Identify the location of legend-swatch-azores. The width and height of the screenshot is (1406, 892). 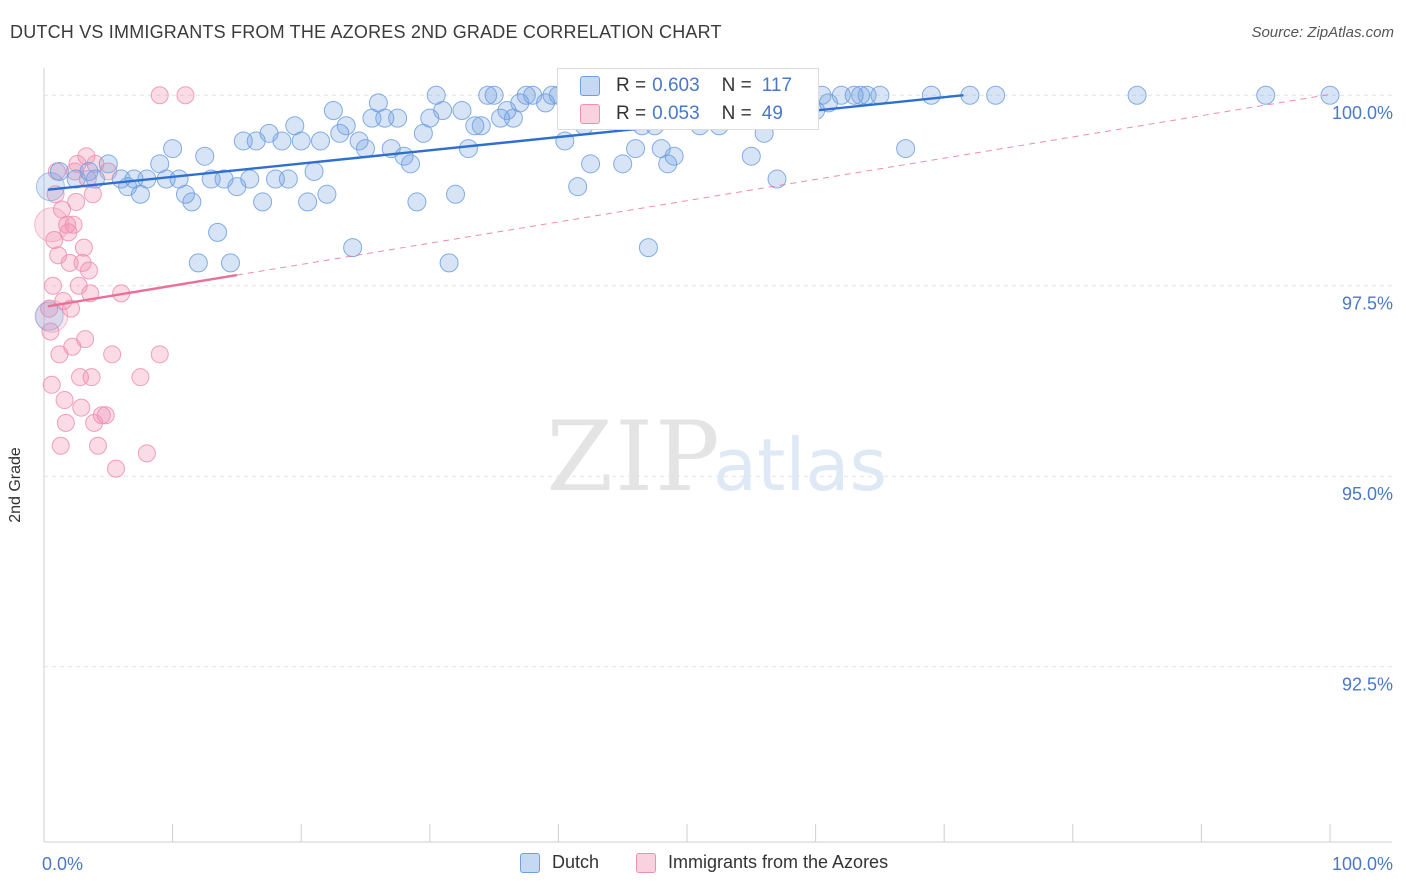
(646, 862).